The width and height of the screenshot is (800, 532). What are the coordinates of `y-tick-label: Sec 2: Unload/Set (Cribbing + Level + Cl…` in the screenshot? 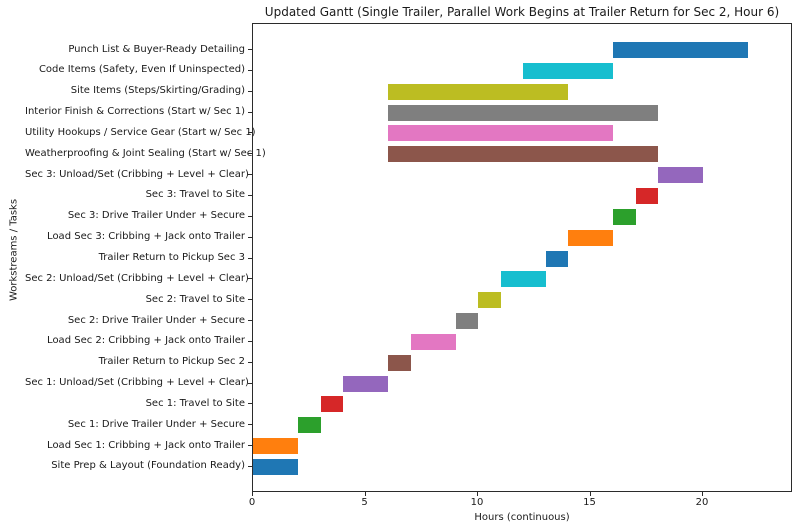 It's located at (137, 278).